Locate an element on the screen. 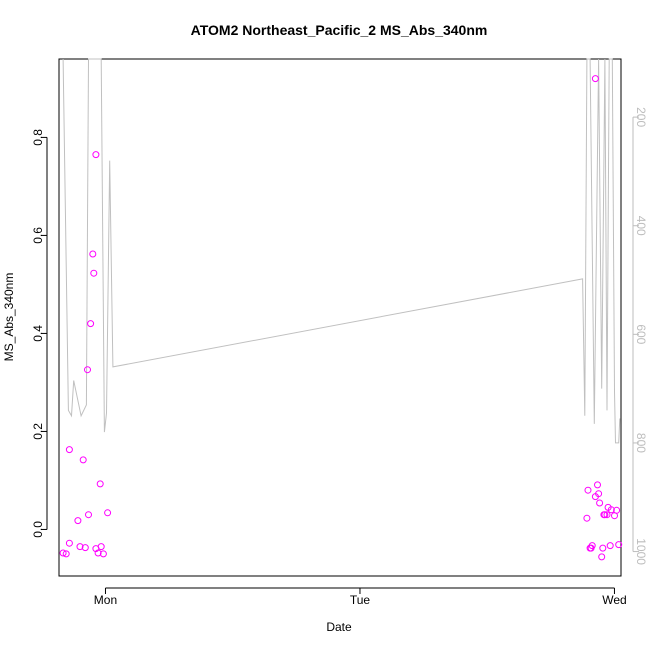 Image resolution: width=650 pixels, height=650 pixels. y-right-tick-label: 1000 is located at coordinates (641, 551).